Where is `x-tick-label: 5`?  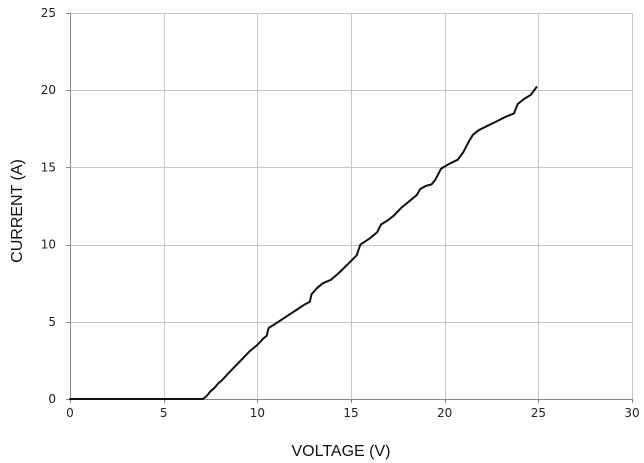 x-tick-label: 5 is located at coordinates (164, 413).